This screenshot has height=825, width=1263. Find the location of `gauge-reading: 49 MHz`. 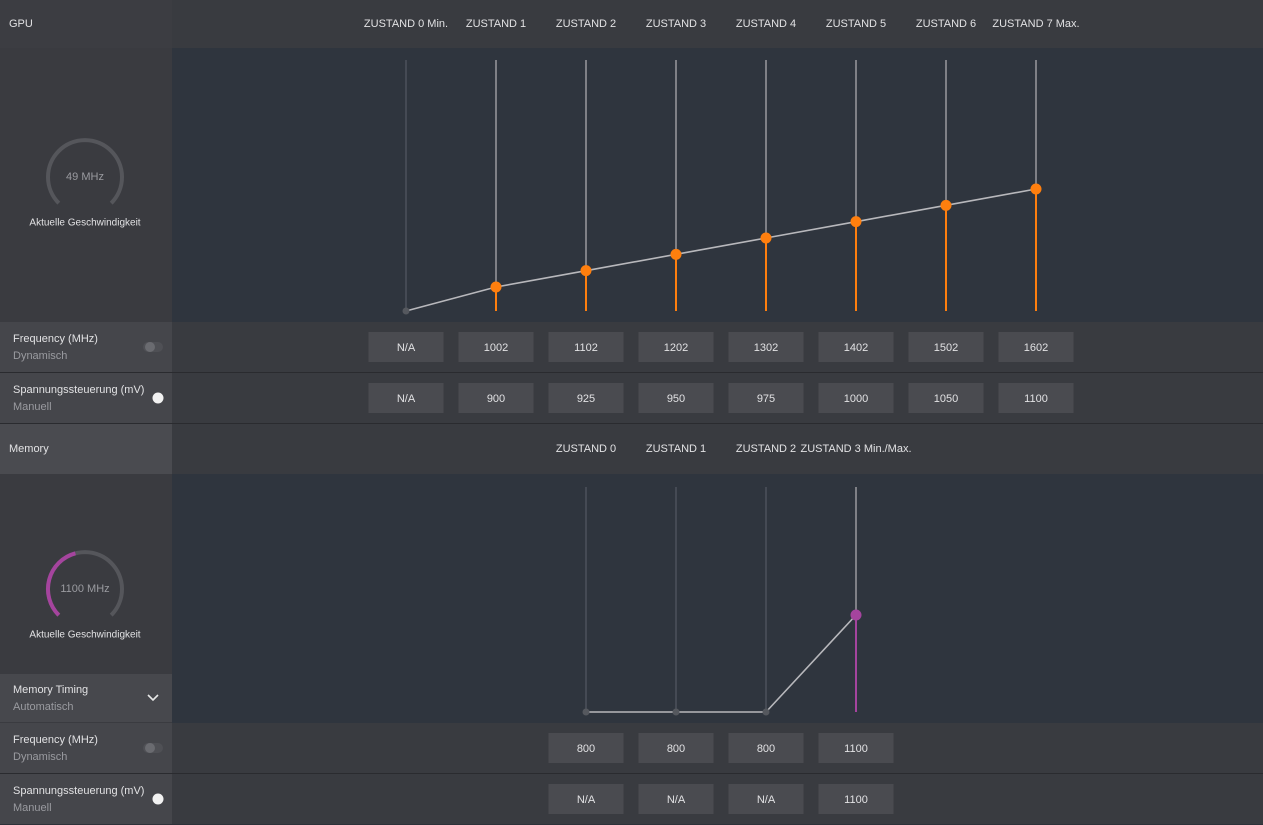

gauge-reading: 49 MHz is located at coordinates (85, 177).